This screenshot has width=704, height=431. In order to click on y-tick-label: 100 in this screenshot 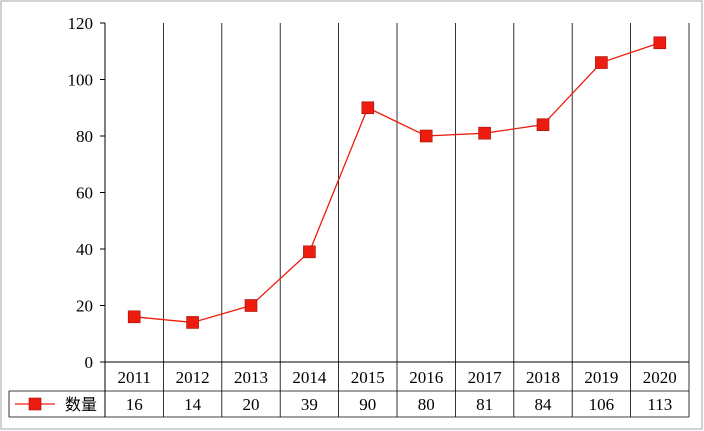, I will do `click(81, 80)`.